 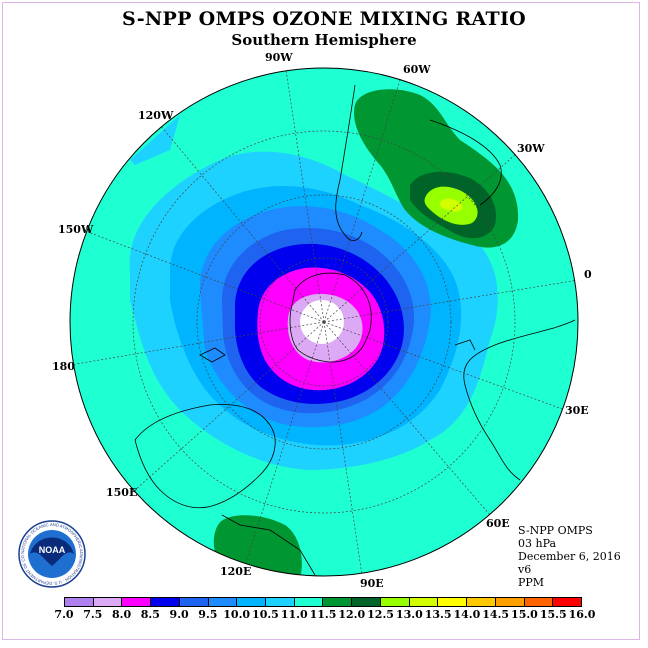 What do you see at coordinates (265, 614) in the screenshot?
I see `colorbar-tick-label: 10.5` at bounding box center [265, 614].